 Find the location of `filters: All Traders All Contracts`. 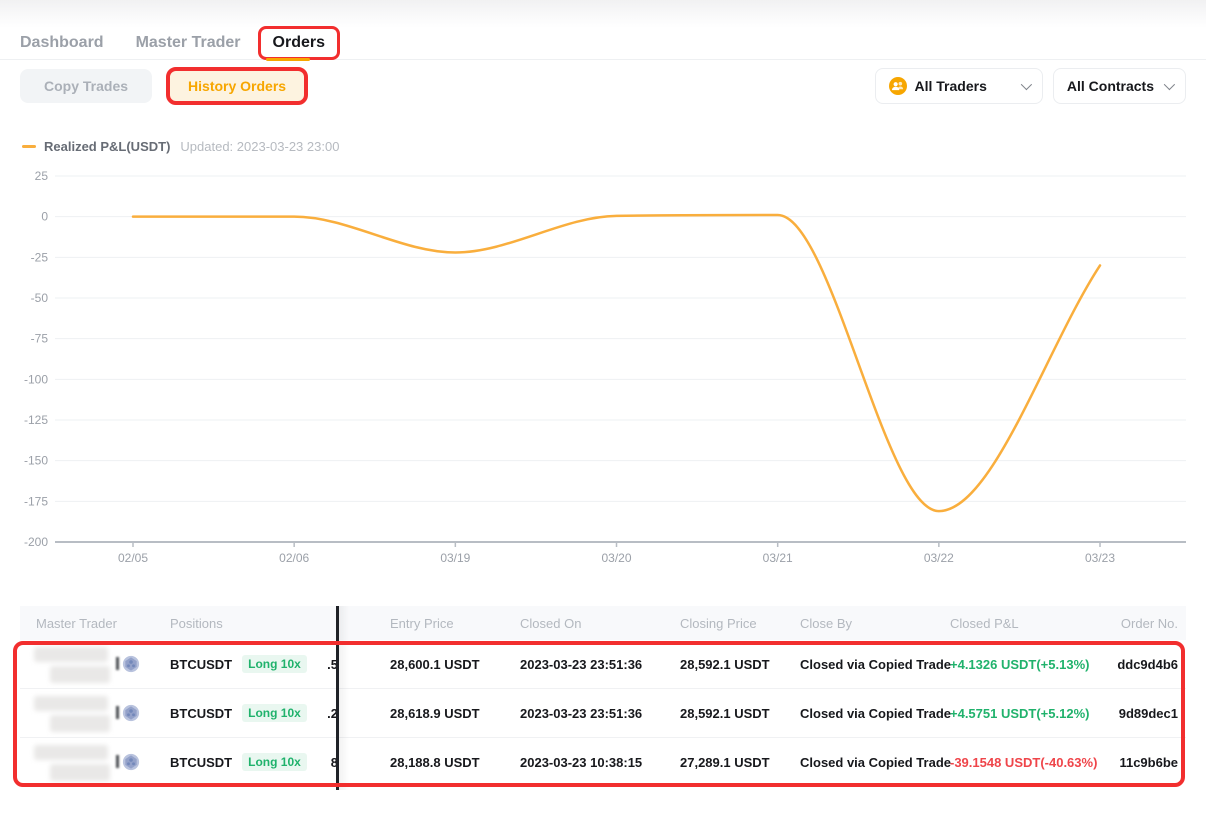

filters: All Traders All Contracts is located at coordinates (1030, 86).